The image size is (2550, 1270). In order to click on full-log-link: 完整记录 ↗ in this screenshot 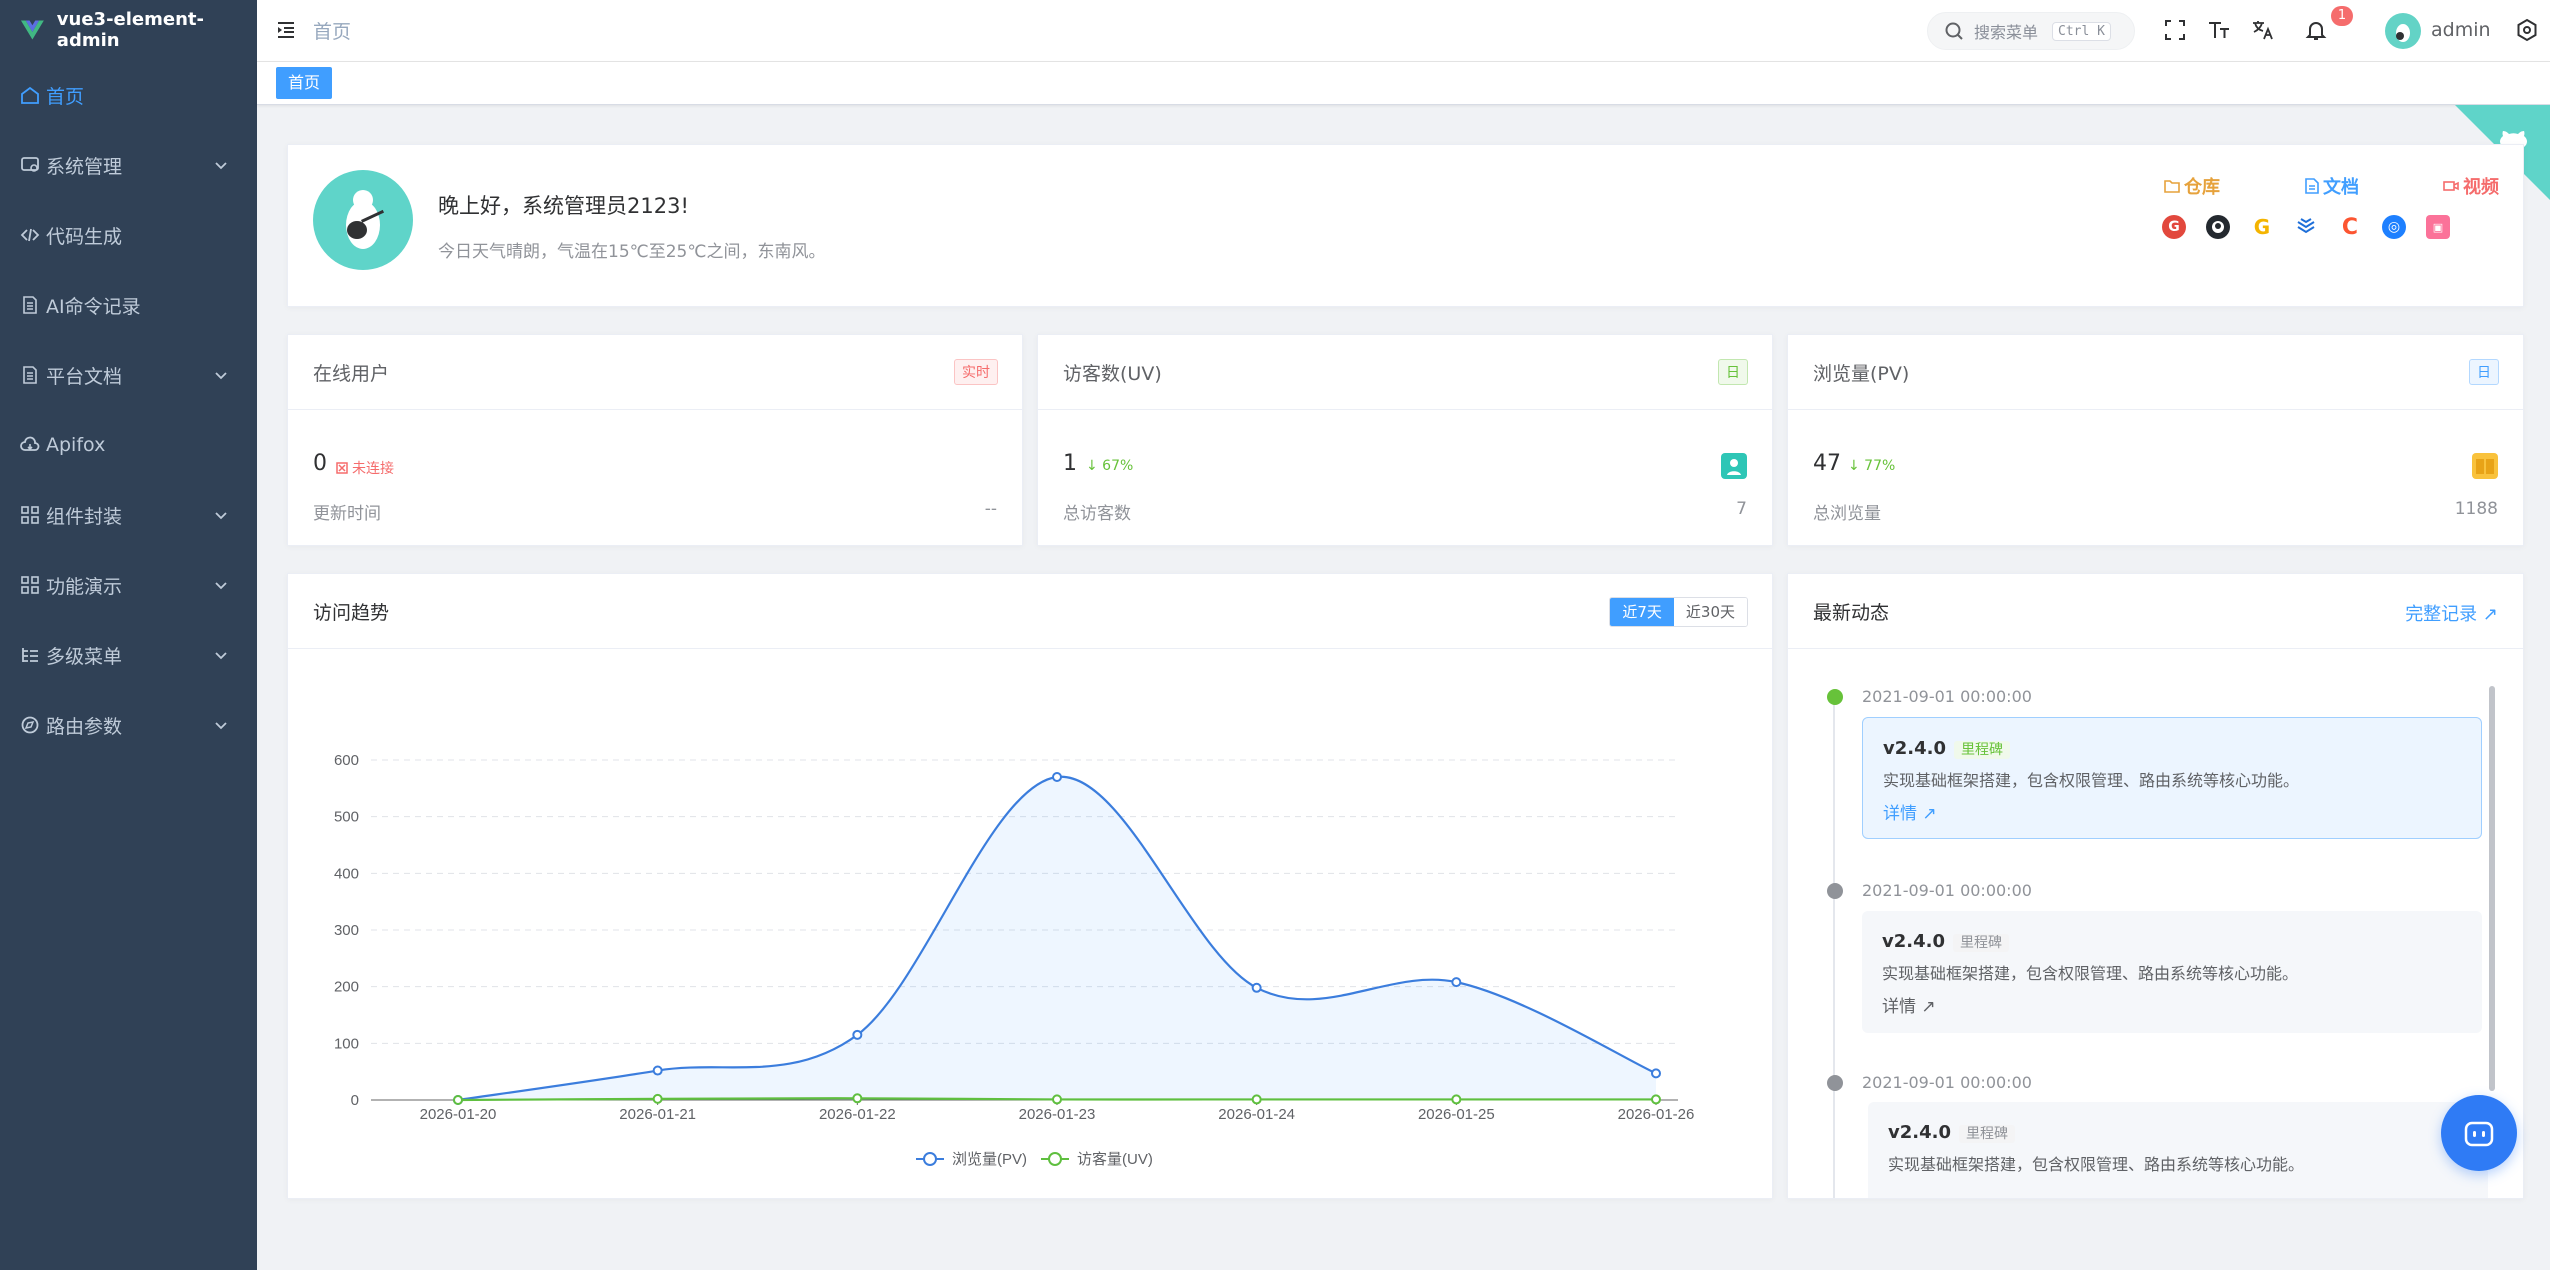, I will do `click(2451, 614)`.